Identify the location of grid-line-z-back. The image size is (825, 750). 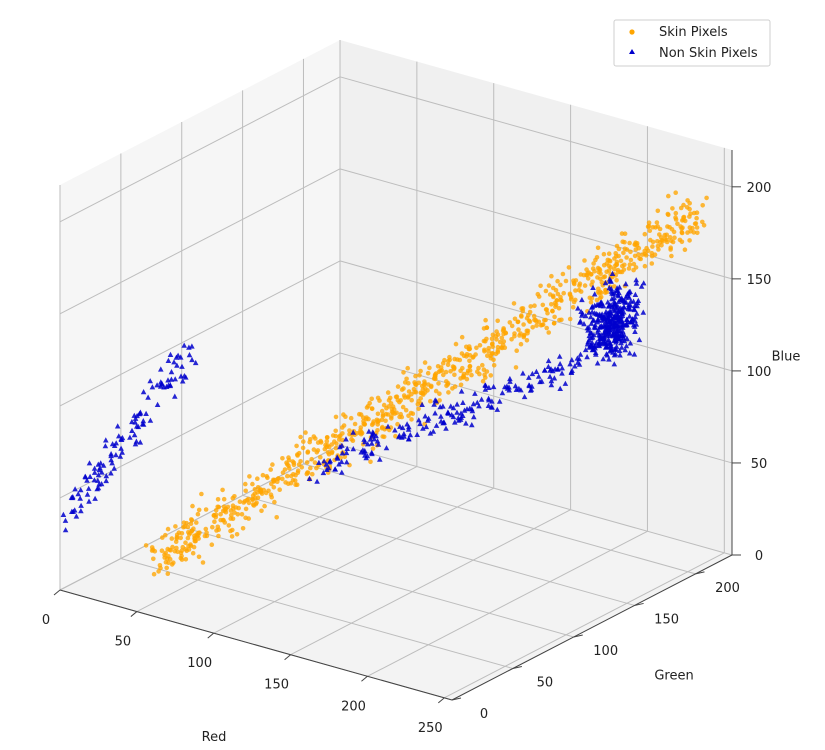
(536, 500).